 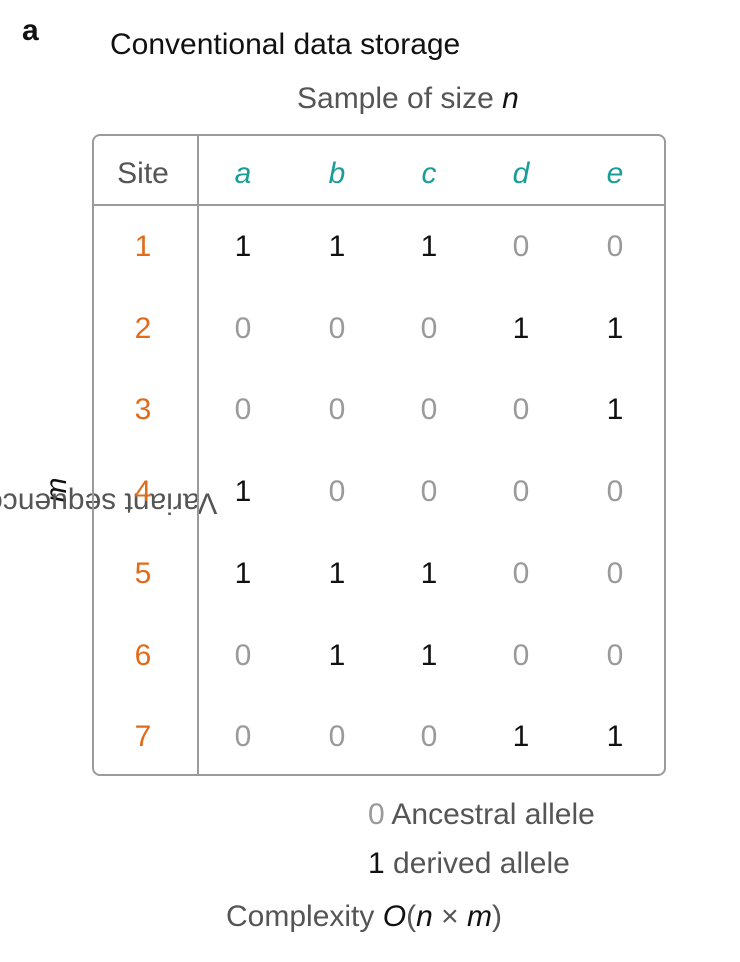 I want to click on site-number-7: 7, so click(x=143, y=737).